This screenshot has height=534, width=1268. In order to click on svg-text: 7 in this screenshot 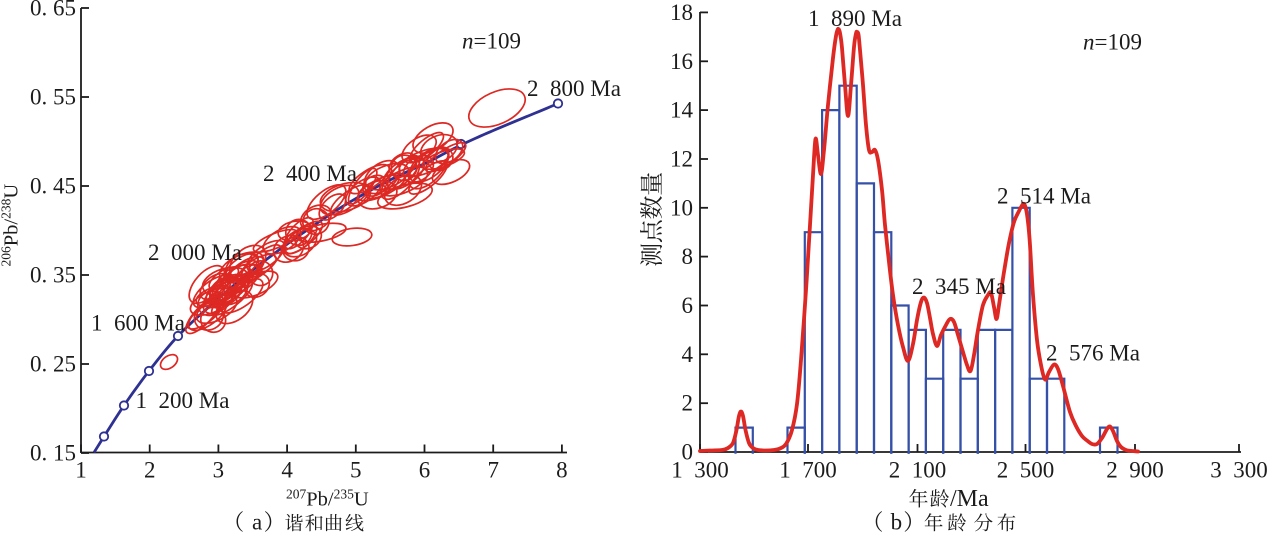, I will do `click(493, 470)`.